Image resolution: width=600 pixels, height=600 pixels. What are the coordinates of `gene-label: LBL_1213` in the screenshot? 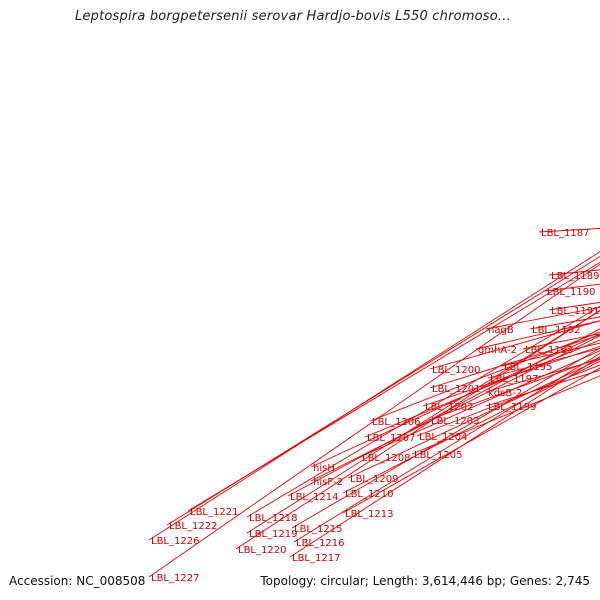 It's located at (369, 514).